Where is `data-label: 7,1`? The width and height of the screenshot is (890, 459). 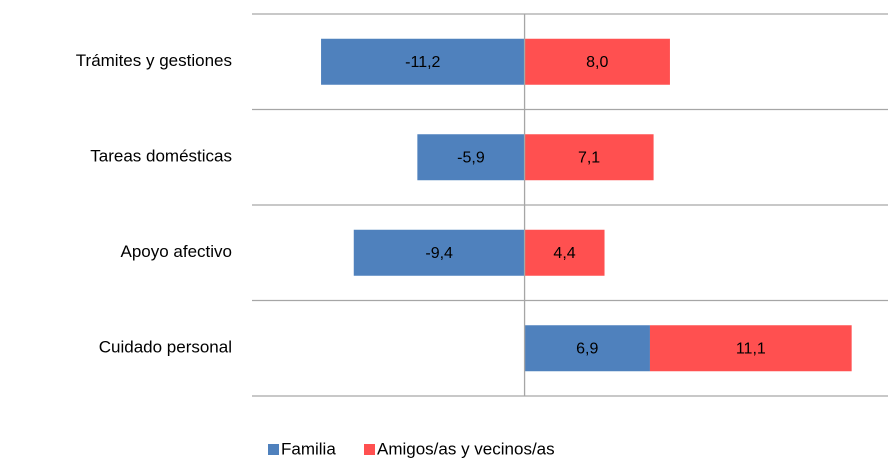 data-label: 7,1 is located at coordinates (589, 157).